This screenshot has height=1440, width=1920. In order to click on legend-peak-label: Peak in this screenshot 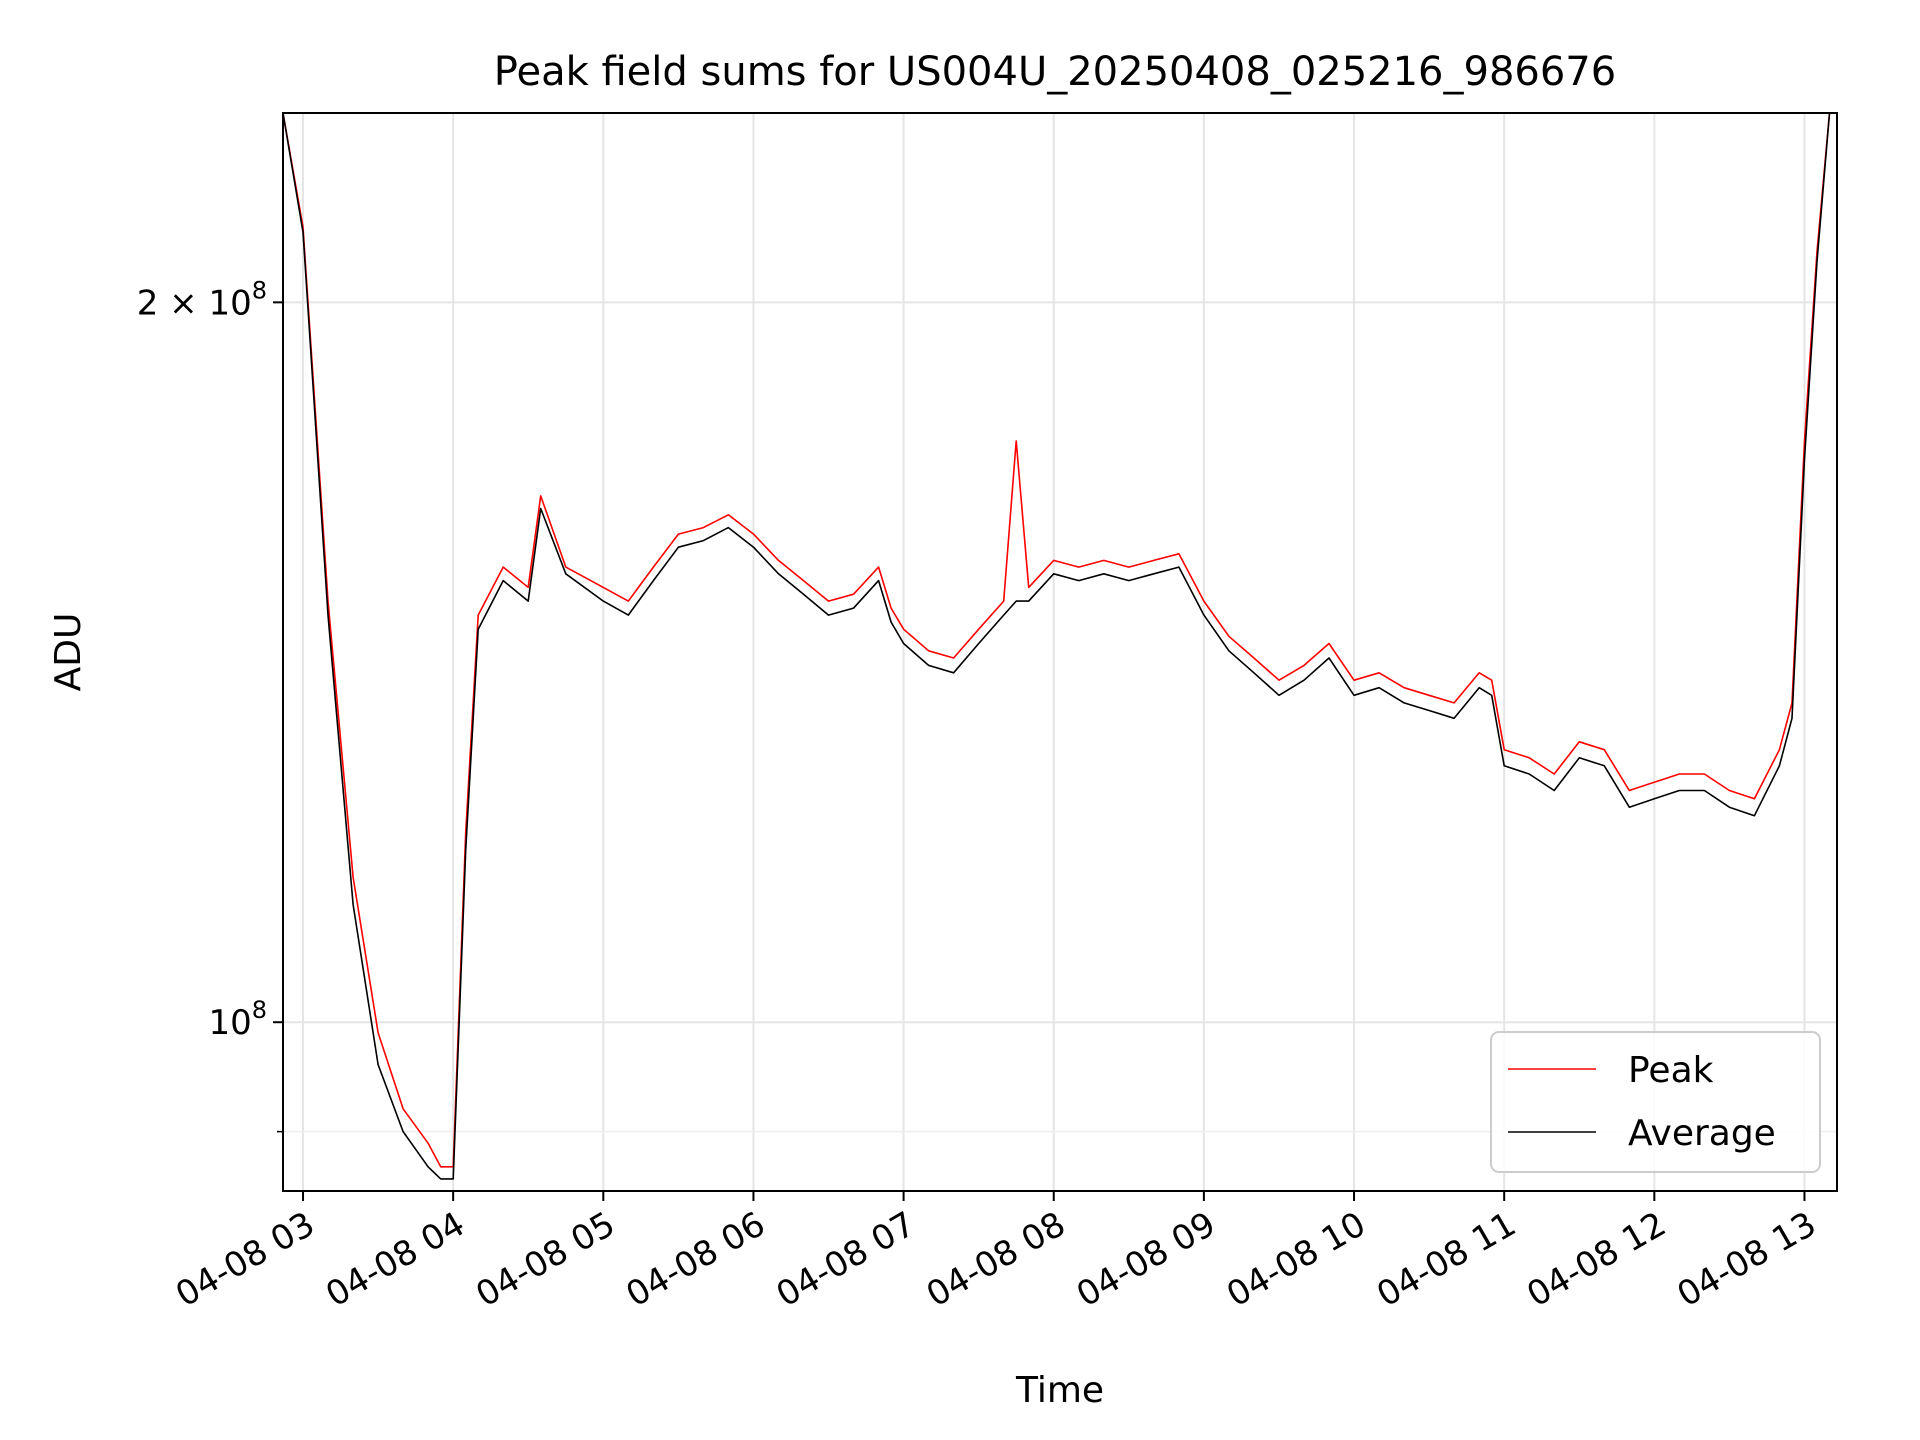, I will do `click(1671, 1070)`.